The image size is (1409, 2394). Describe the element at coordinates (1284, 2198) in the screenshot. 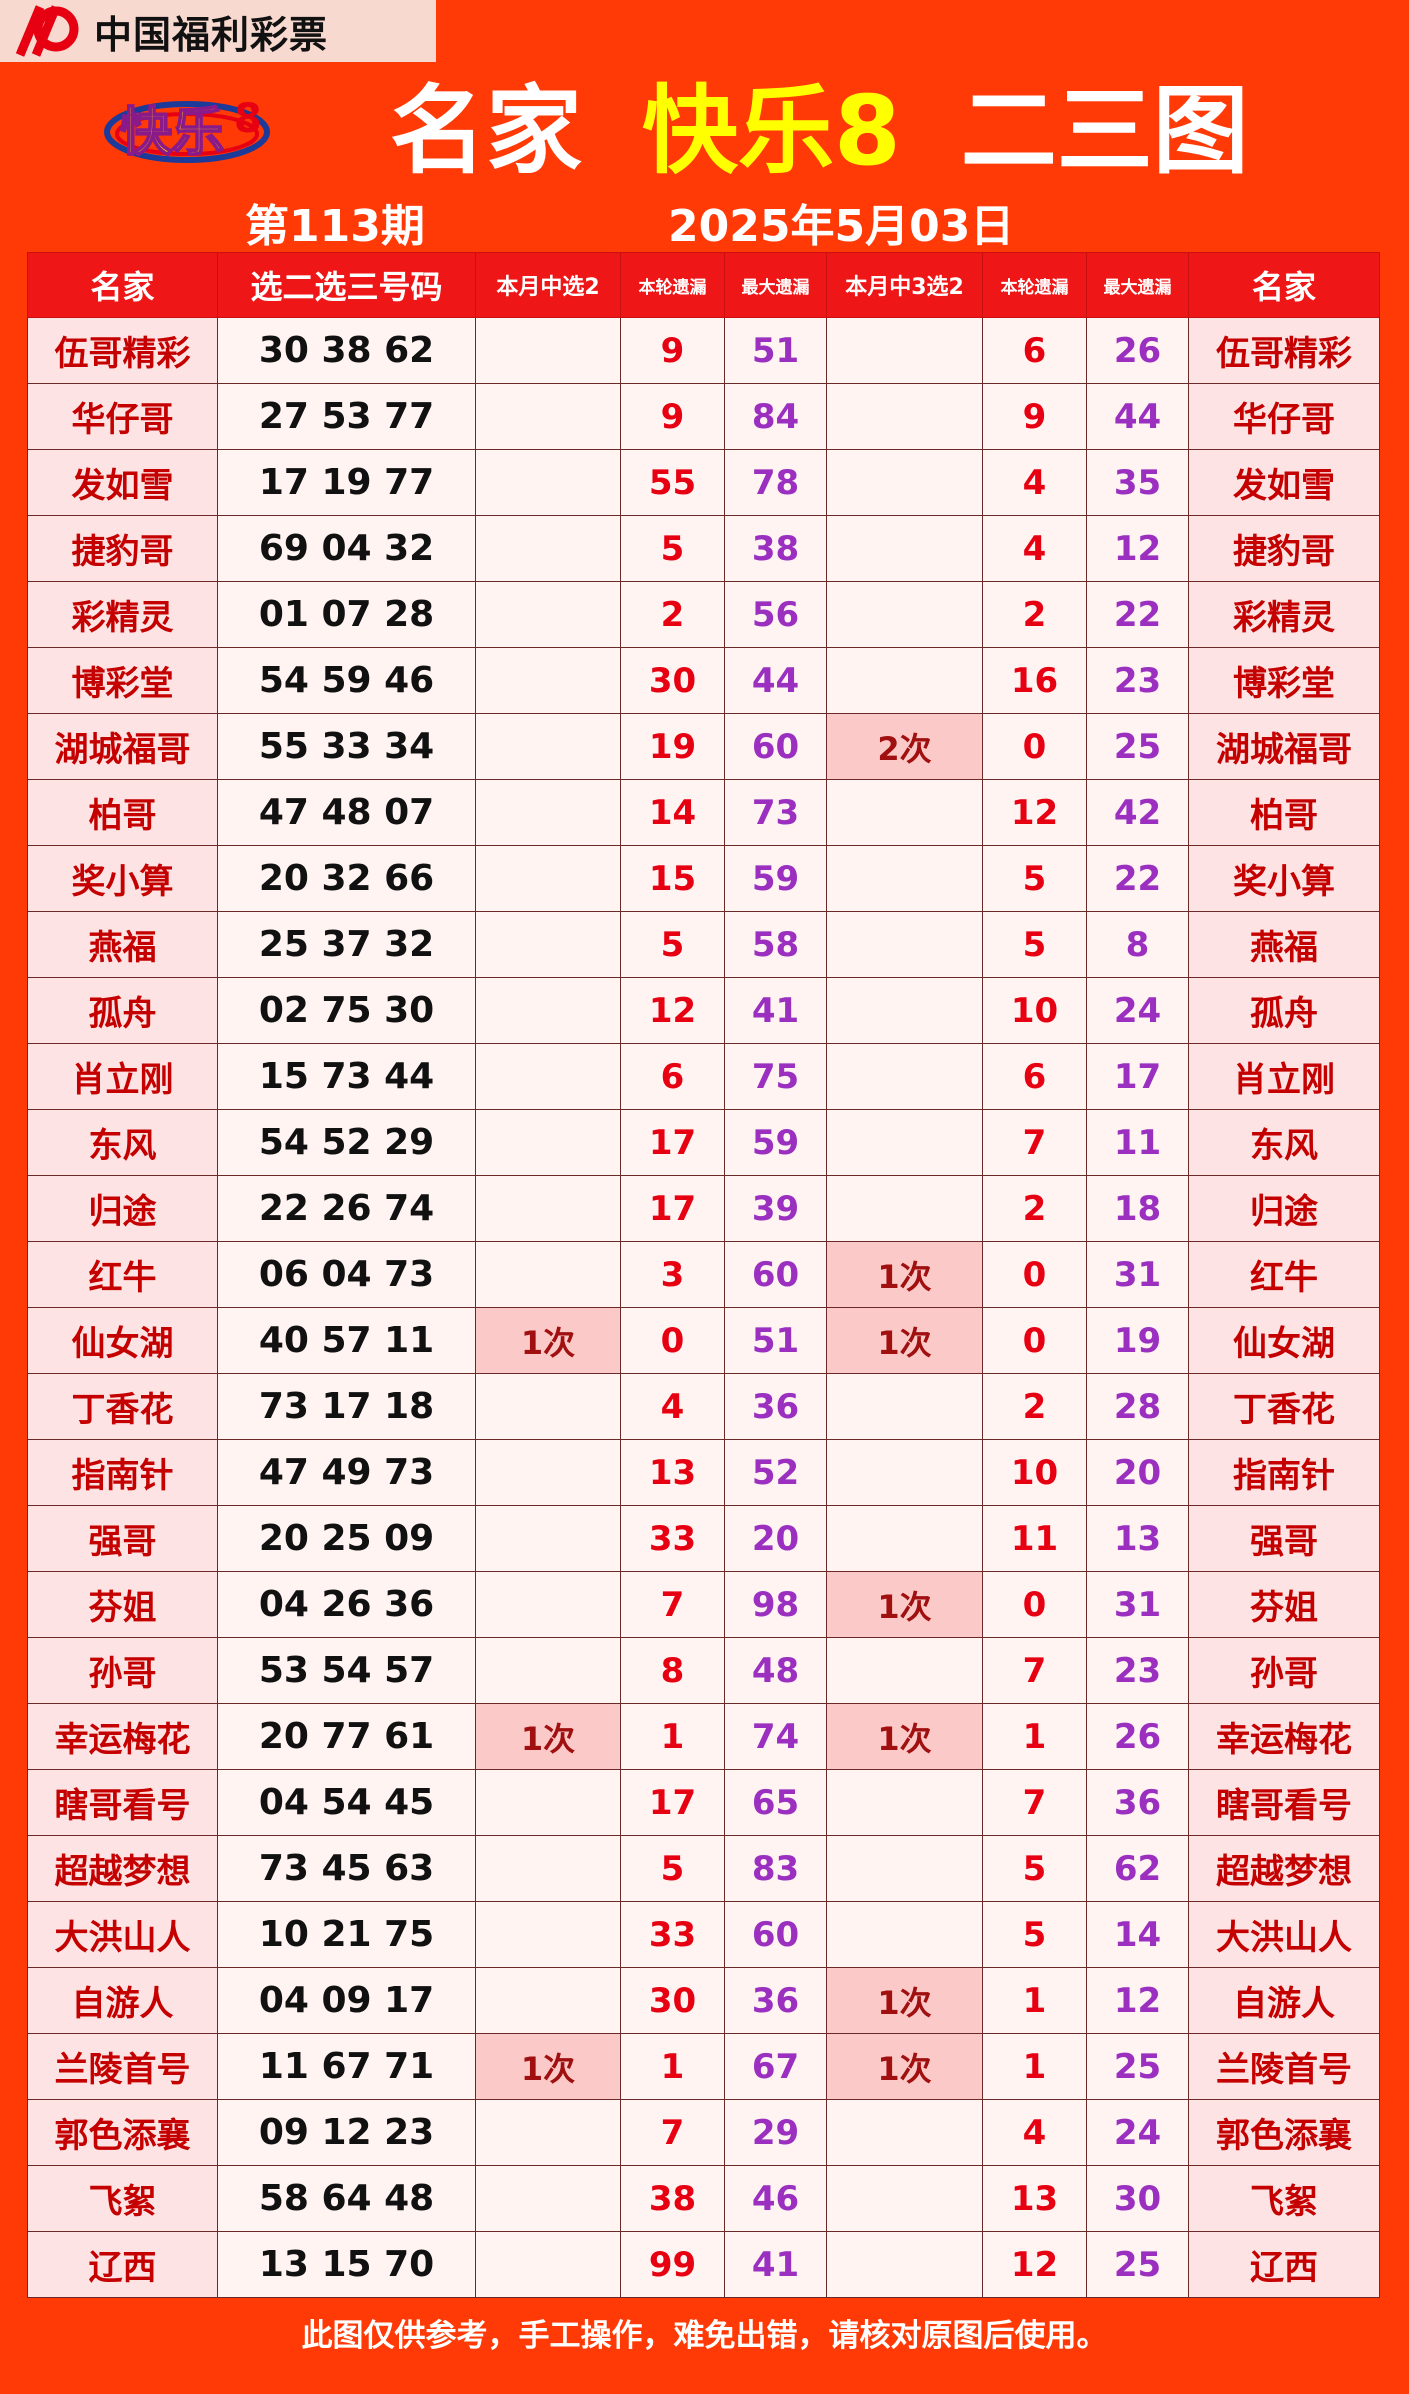

I see `expert-name-right: 飞絮` at that location.